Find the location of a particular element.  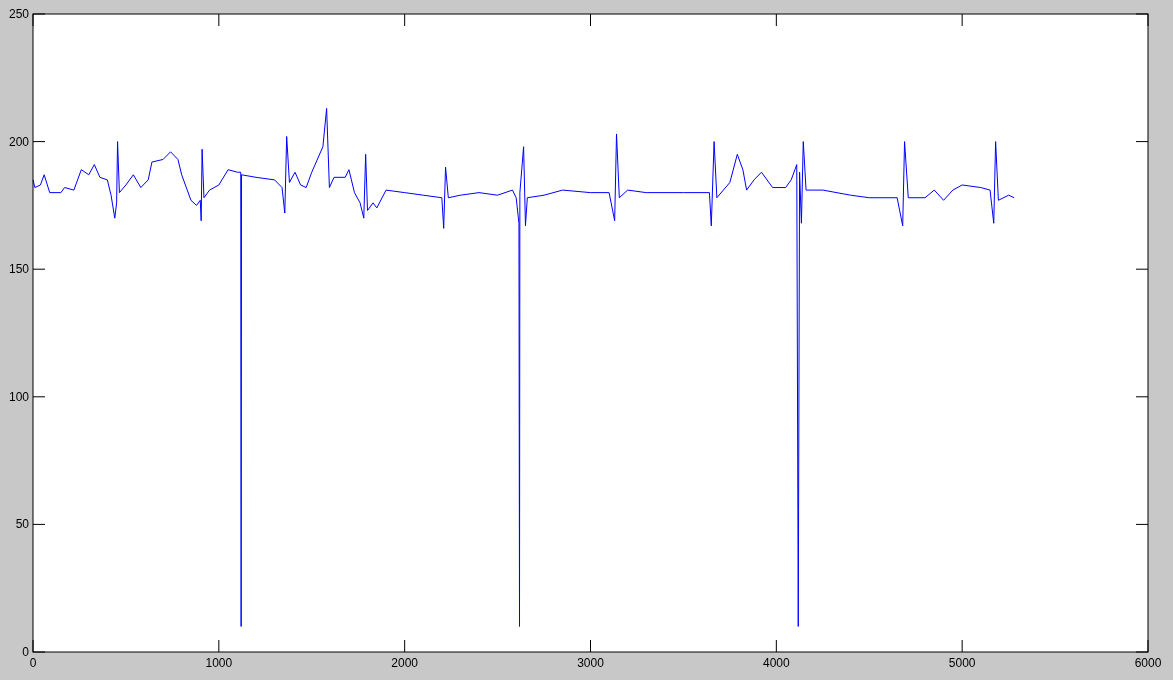

y-tick-label: 200 is located at coordinates (19, 141).